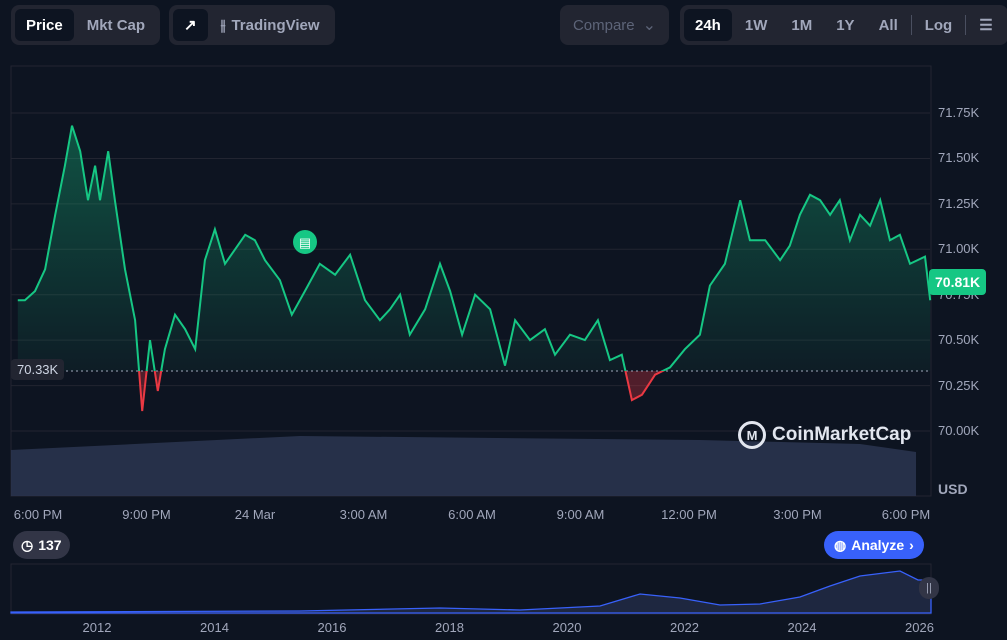 Image resolution: width=1007 pixels, height=640 pixels. I want to click on compare-dropdown: Compare ⌄, so click(614, 25).